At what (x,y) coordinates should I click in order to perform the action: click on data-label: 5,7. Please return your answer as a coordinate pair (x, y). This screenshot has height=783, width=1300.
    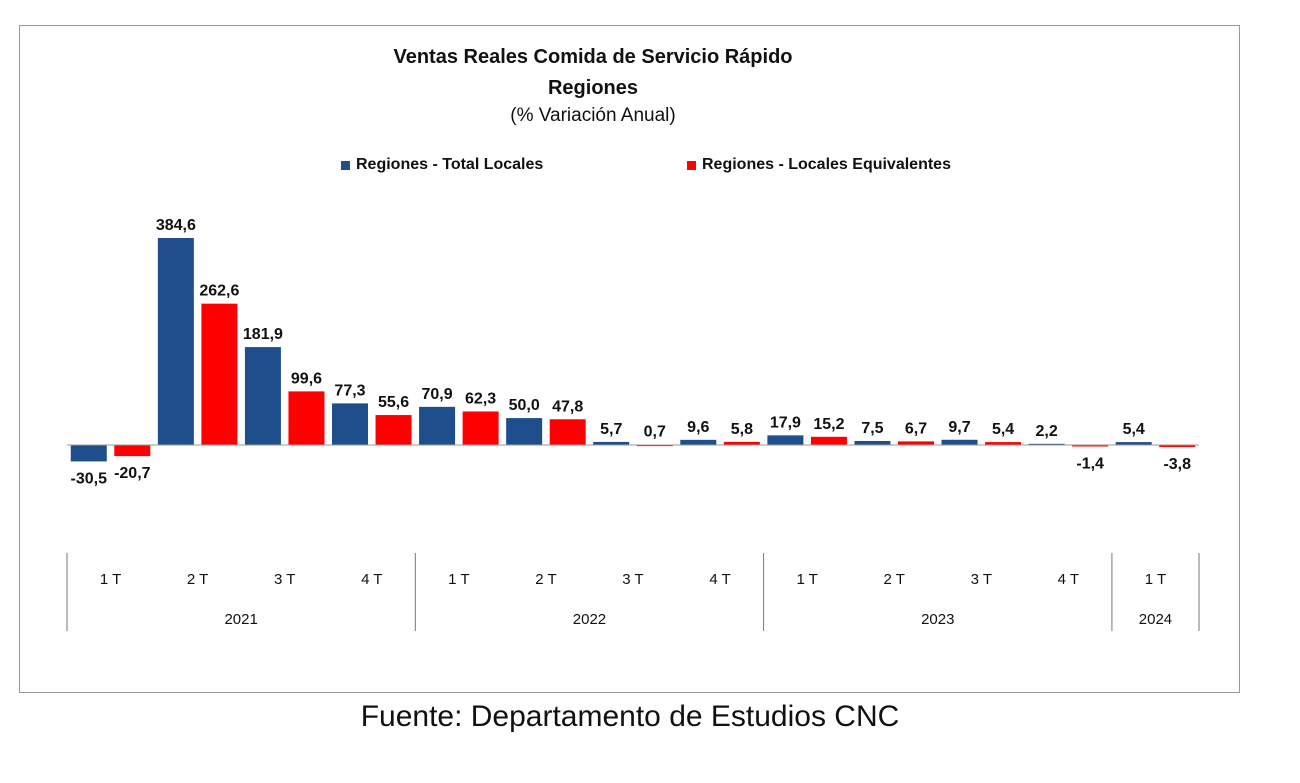
    Looking at the image, I should click on (611, 429).